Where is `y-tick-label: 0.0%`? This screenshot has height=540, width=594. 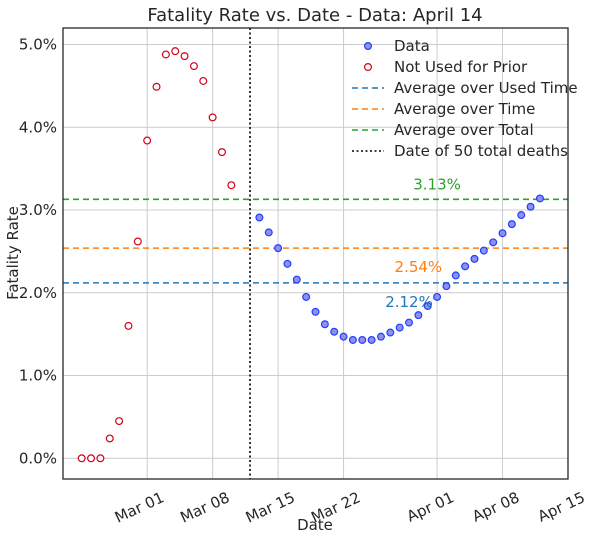
y-tick-label: 0.0% is located at coordinates (38, 458).